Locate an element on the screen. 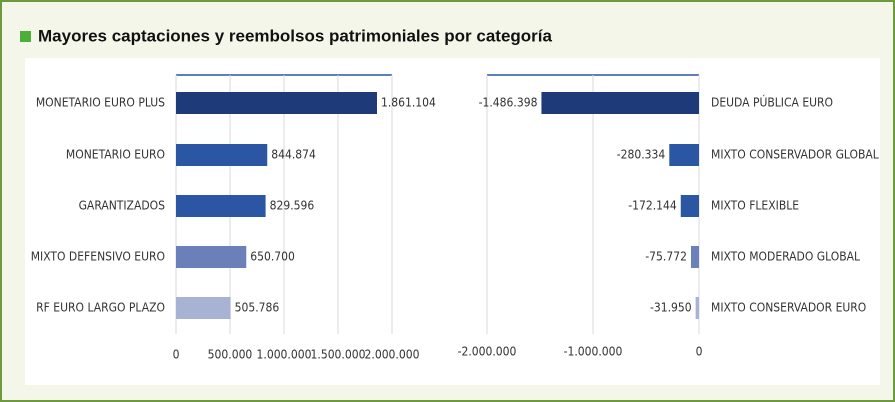 This screenshot has height=402, width=895. category-label: RF EURO LARGO PLAZO is located at coordinates (100, 308).